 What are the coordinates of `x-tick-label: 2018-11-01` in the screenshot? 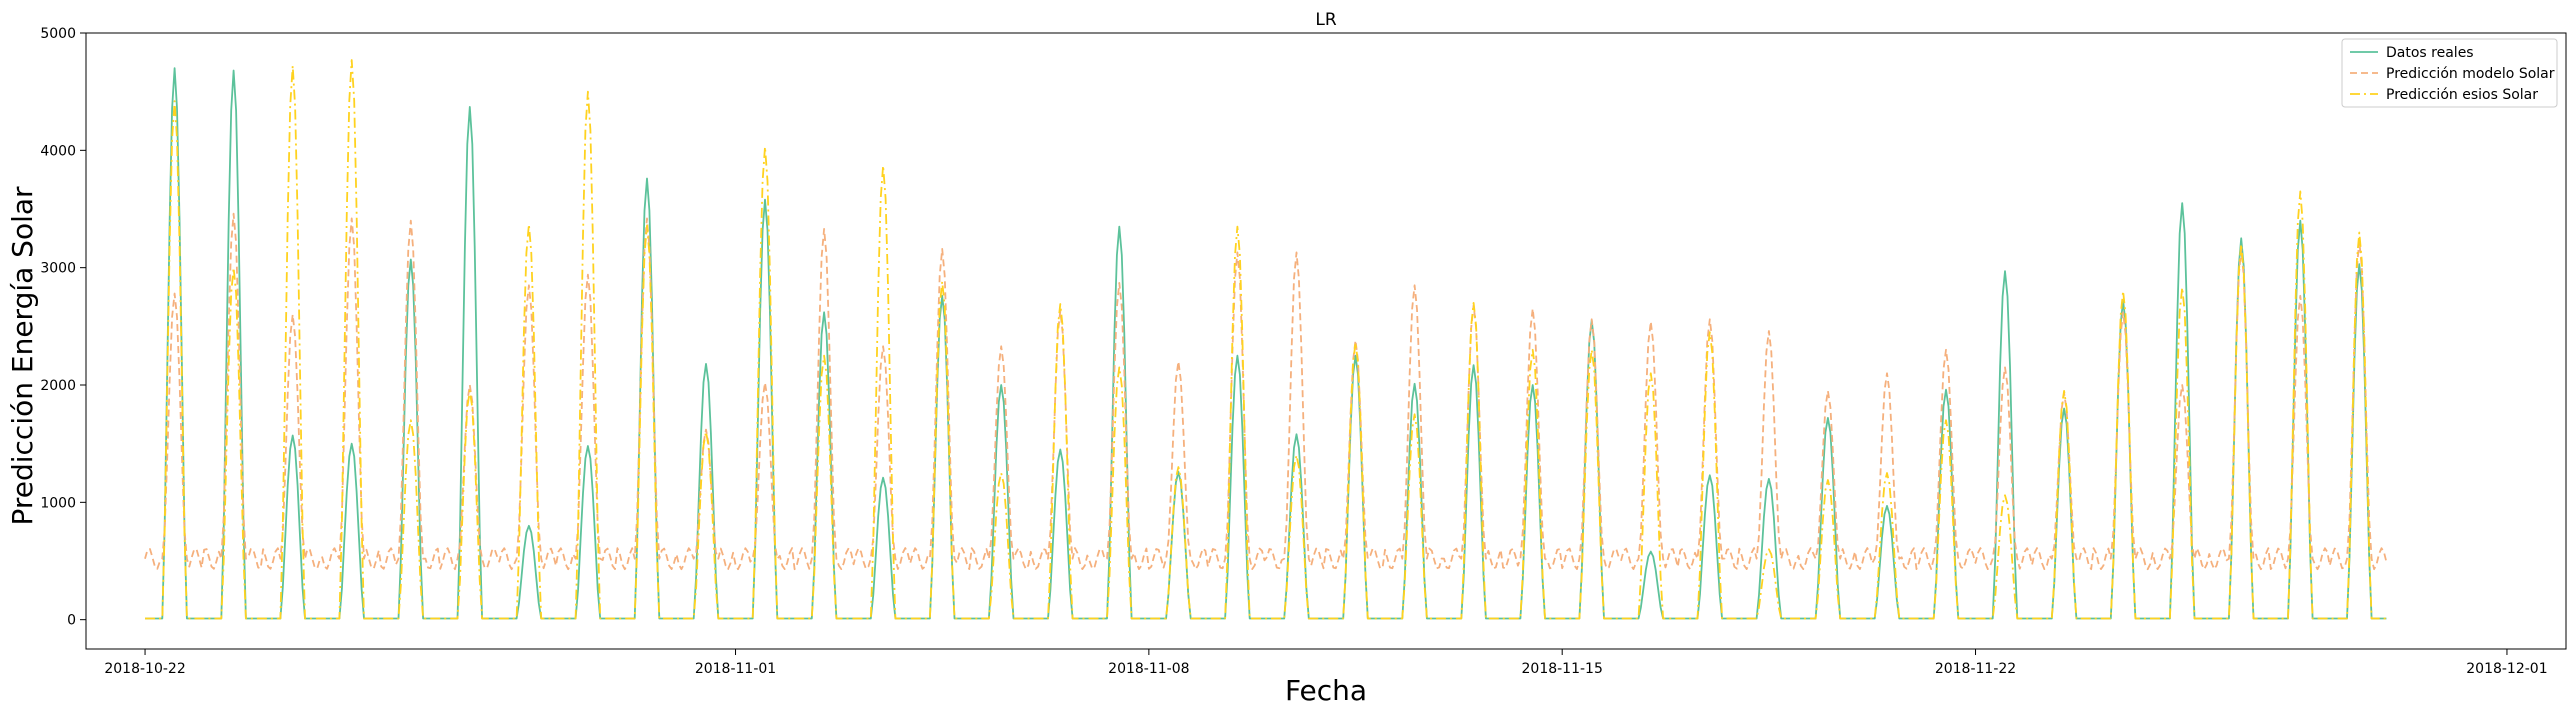 It's located at (735, 669).